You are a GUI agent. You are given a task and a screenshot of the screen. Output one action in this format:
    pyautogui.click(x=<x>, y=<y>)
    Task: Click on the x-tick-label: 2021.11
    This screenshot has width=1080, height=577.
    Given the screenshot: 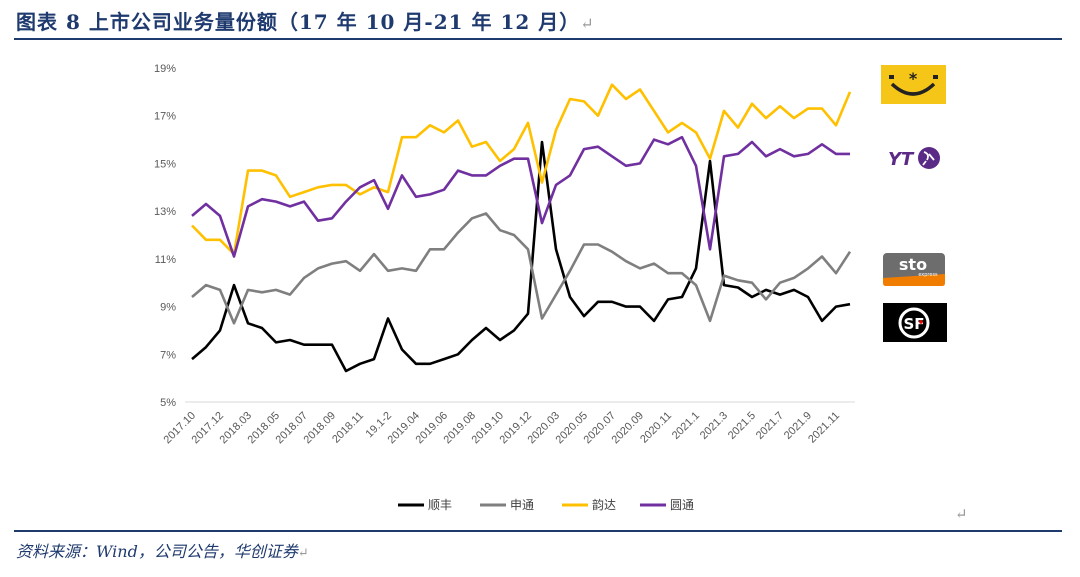 What is the action you would take?
    pyautogui.click(x=824, y=428)
    